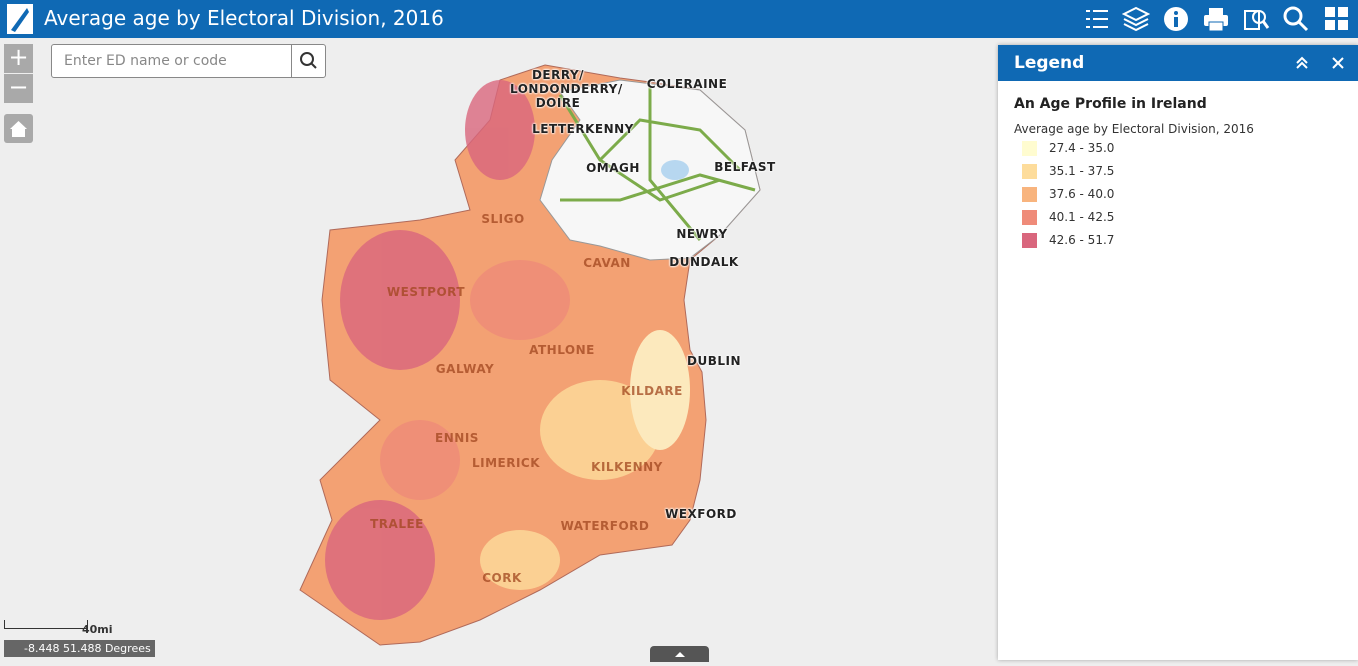 The height and width of the screenshot is (666, 1358). I want to click on query-icon, so click(1256, 19).